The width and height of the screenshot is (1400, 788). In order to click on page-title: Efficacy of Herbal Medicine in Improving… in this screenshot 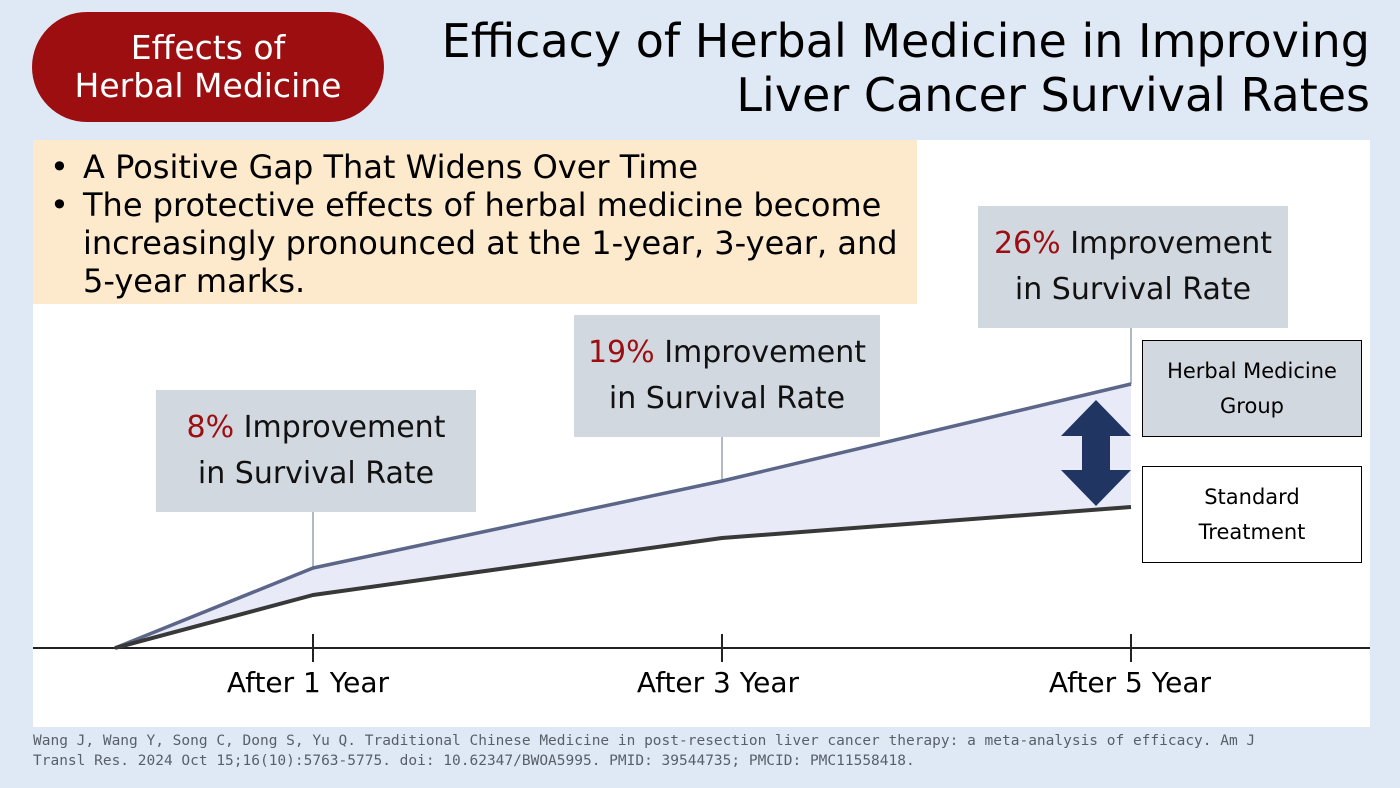, I will do `click(880, 68)`.